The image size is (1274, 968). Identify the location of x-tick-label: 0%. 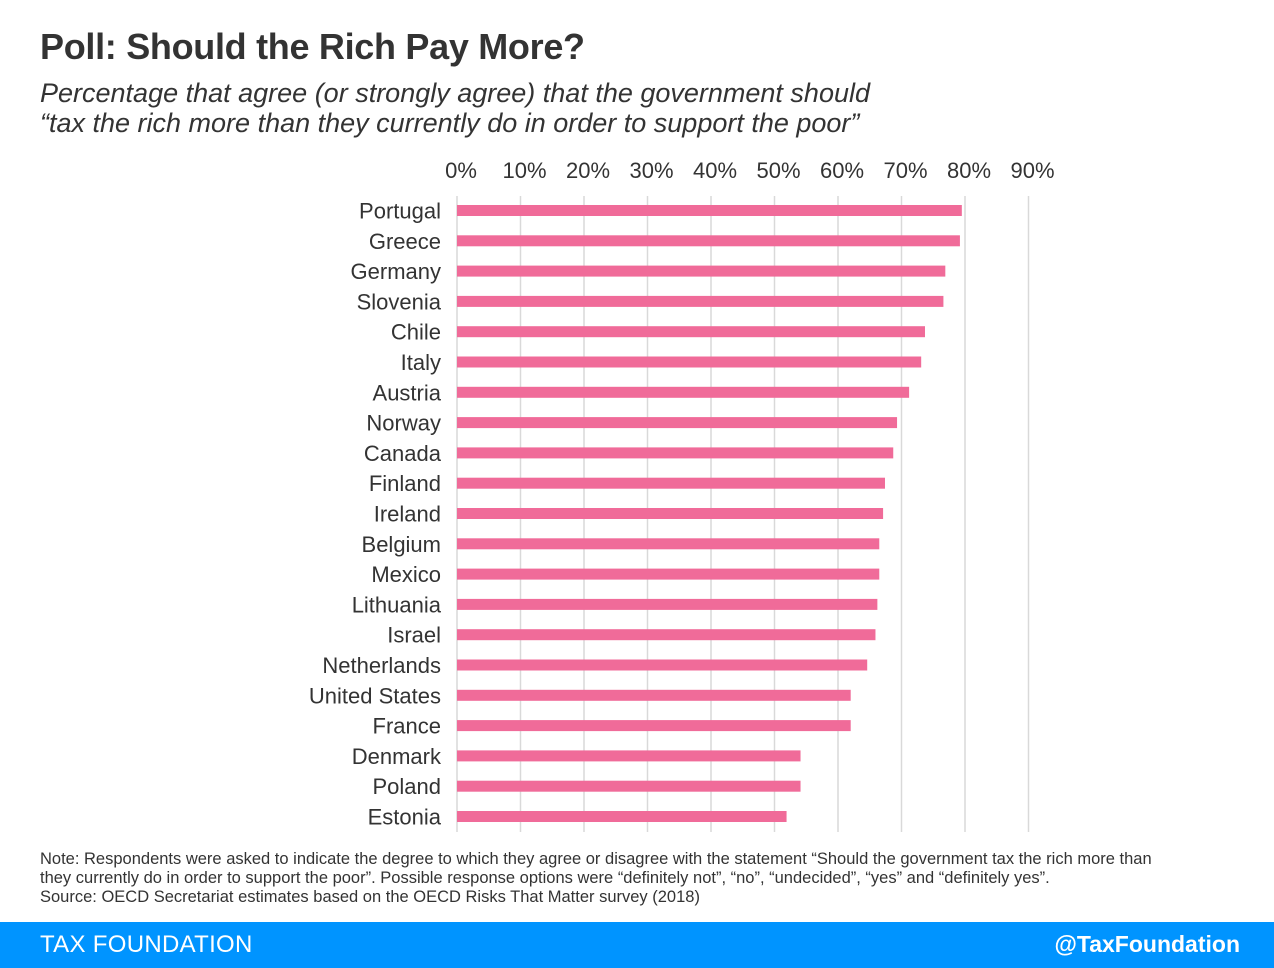
(461, 170).